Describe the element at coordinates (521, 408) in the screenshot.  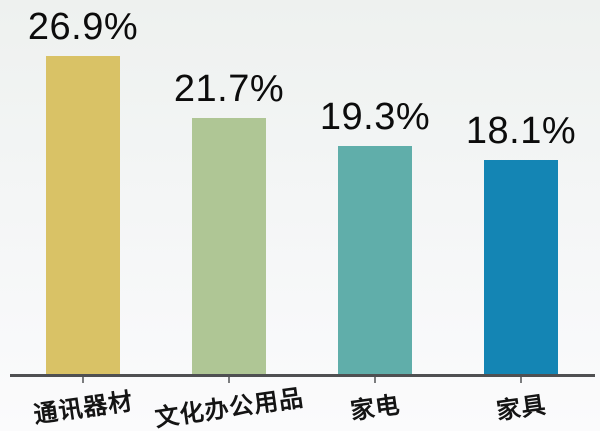
I see `category-label: 家具` at that location.